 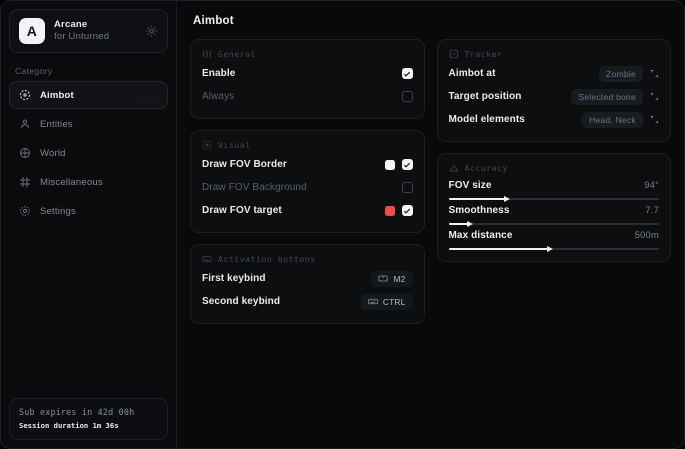 I want to click on row-label: Aimbot at, so click(x=472, y=73).